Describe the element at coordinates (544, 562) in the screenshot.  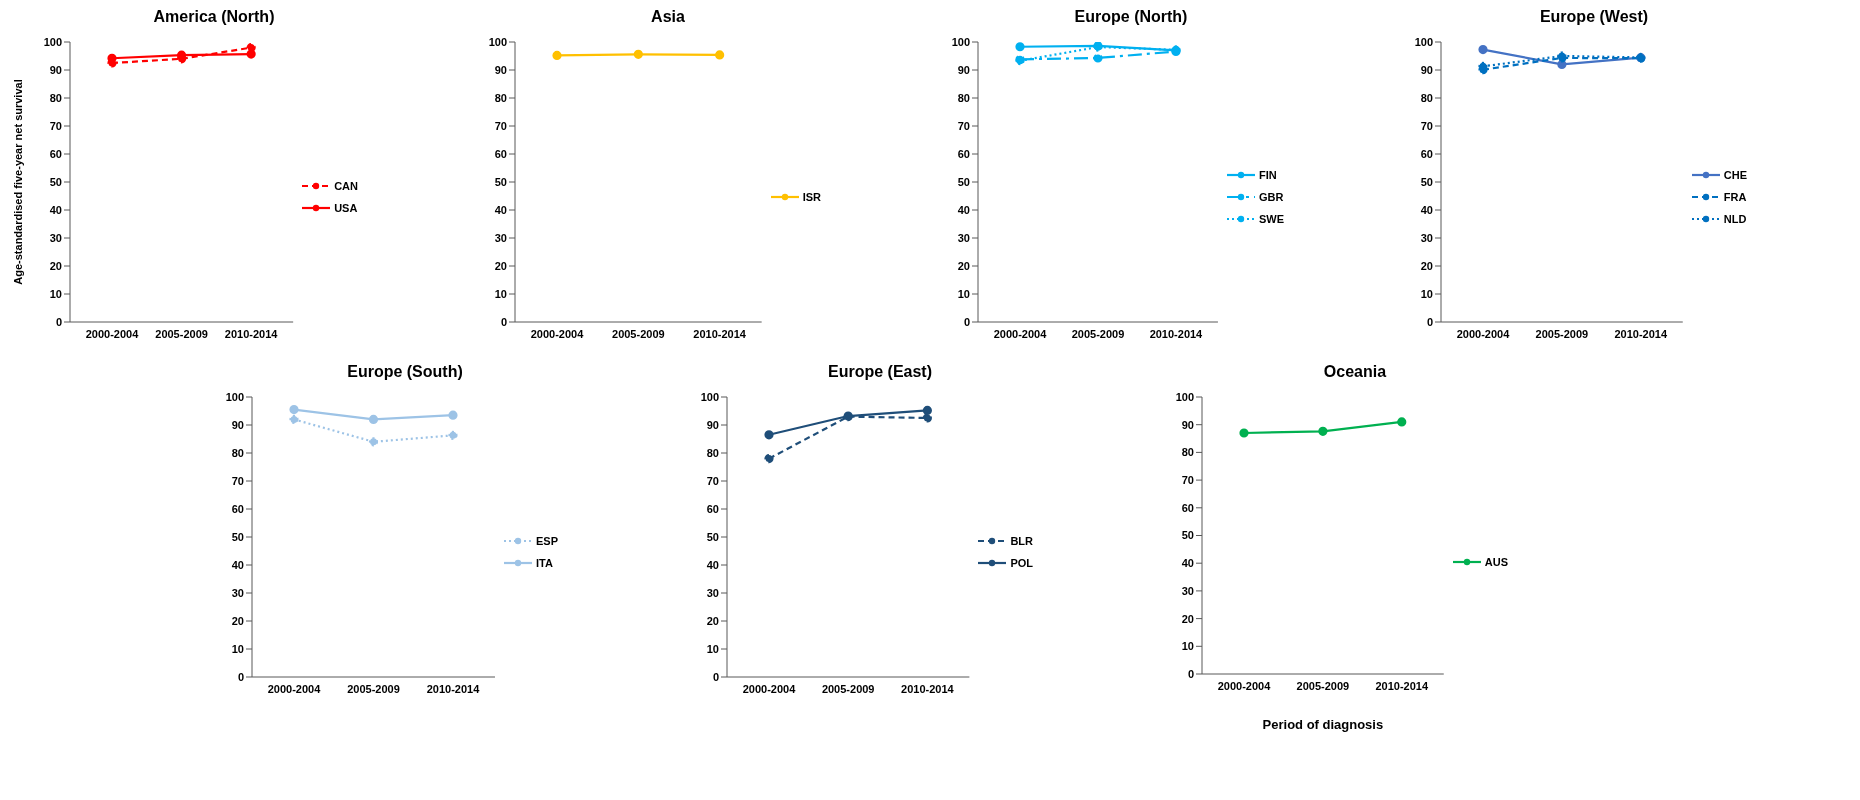
I see `legend-label: ITA` at that location.